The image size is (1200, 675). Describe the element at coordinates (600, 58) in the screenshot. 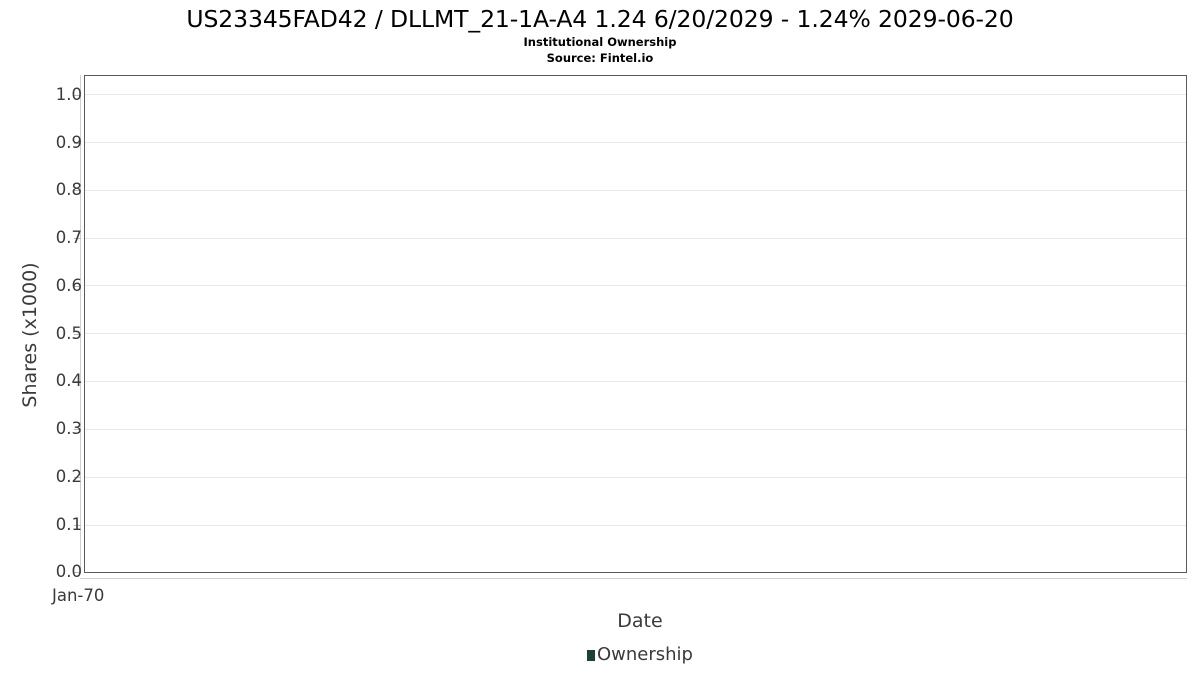

I see `chart-source-credit: Source: Fintel.io` at that location.